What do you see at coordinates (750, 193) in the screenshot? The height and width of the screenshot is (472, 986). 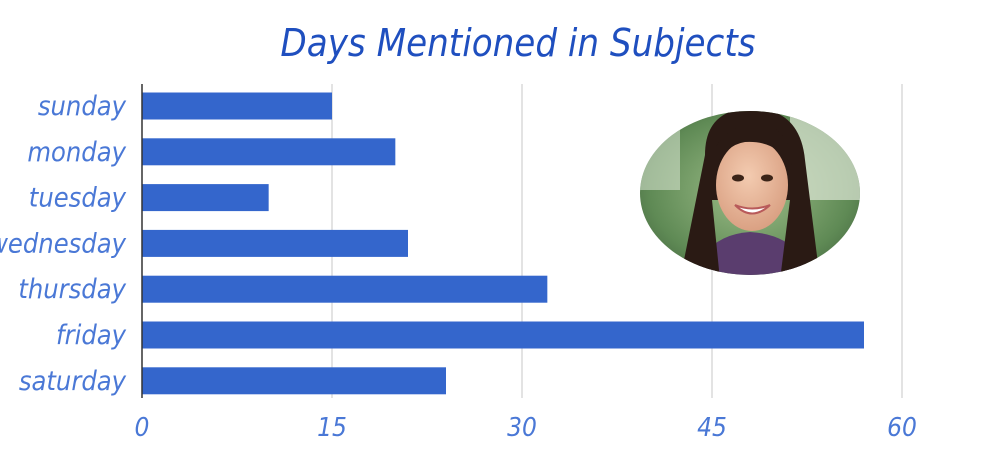 I see `photo-of-smiling-girl-icon` at bounding box center [750, 193].